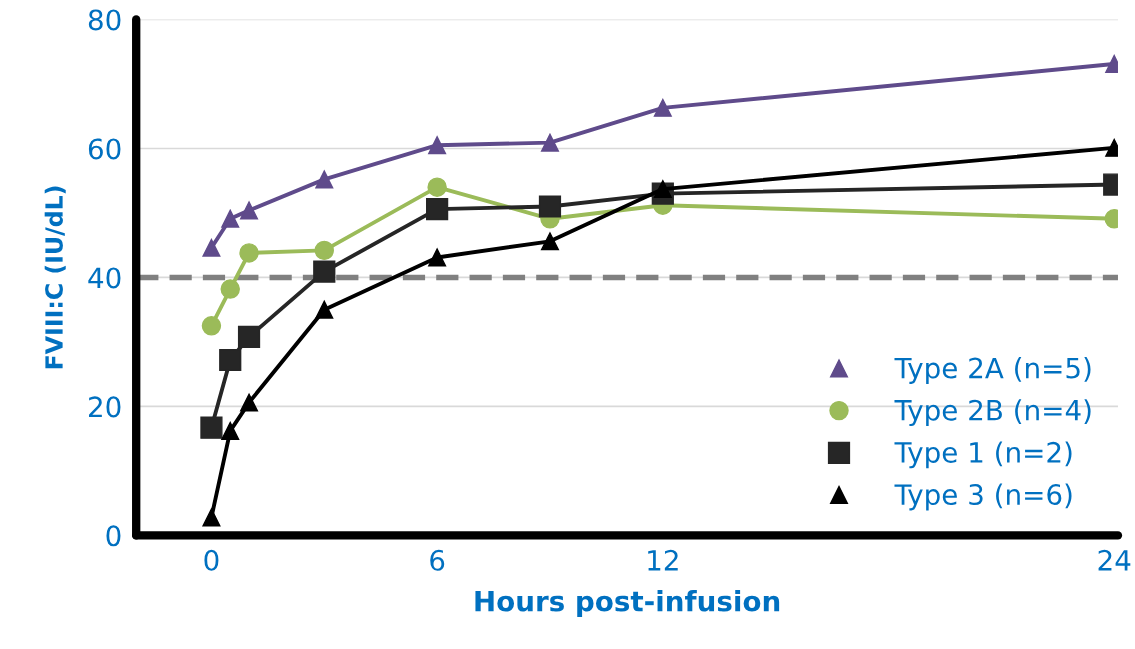 The height and width of the screenshot is (649, 1135). What do you see at coordinates (104, 278) in the screenshot?
I see `y-tick-label: 40` at bounding box center [104, 278].